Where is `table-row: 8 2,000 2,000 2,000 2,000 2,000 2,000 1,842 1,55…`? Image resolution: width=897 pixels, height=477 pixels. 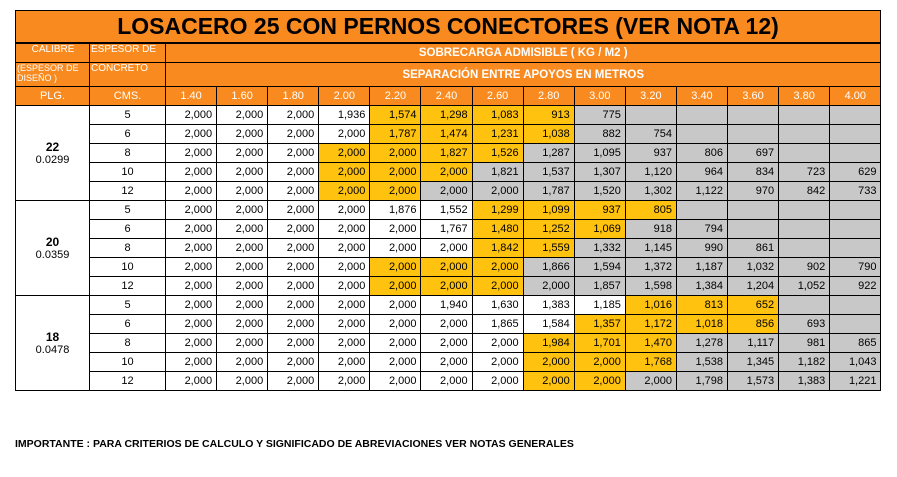 table-row: 8 2,000 2,000 2,000 2,000 2,000 2,000 1,842 1,55… is located at coordinates (449, 248).